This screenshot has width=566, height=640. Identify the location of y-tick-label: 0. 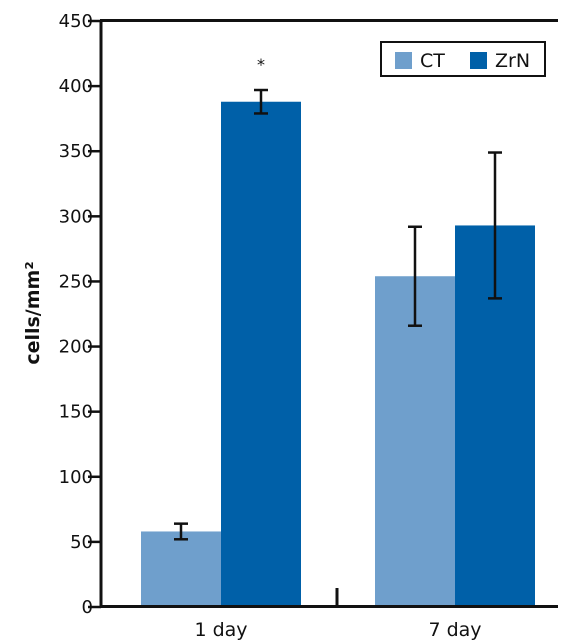
(87, 607).